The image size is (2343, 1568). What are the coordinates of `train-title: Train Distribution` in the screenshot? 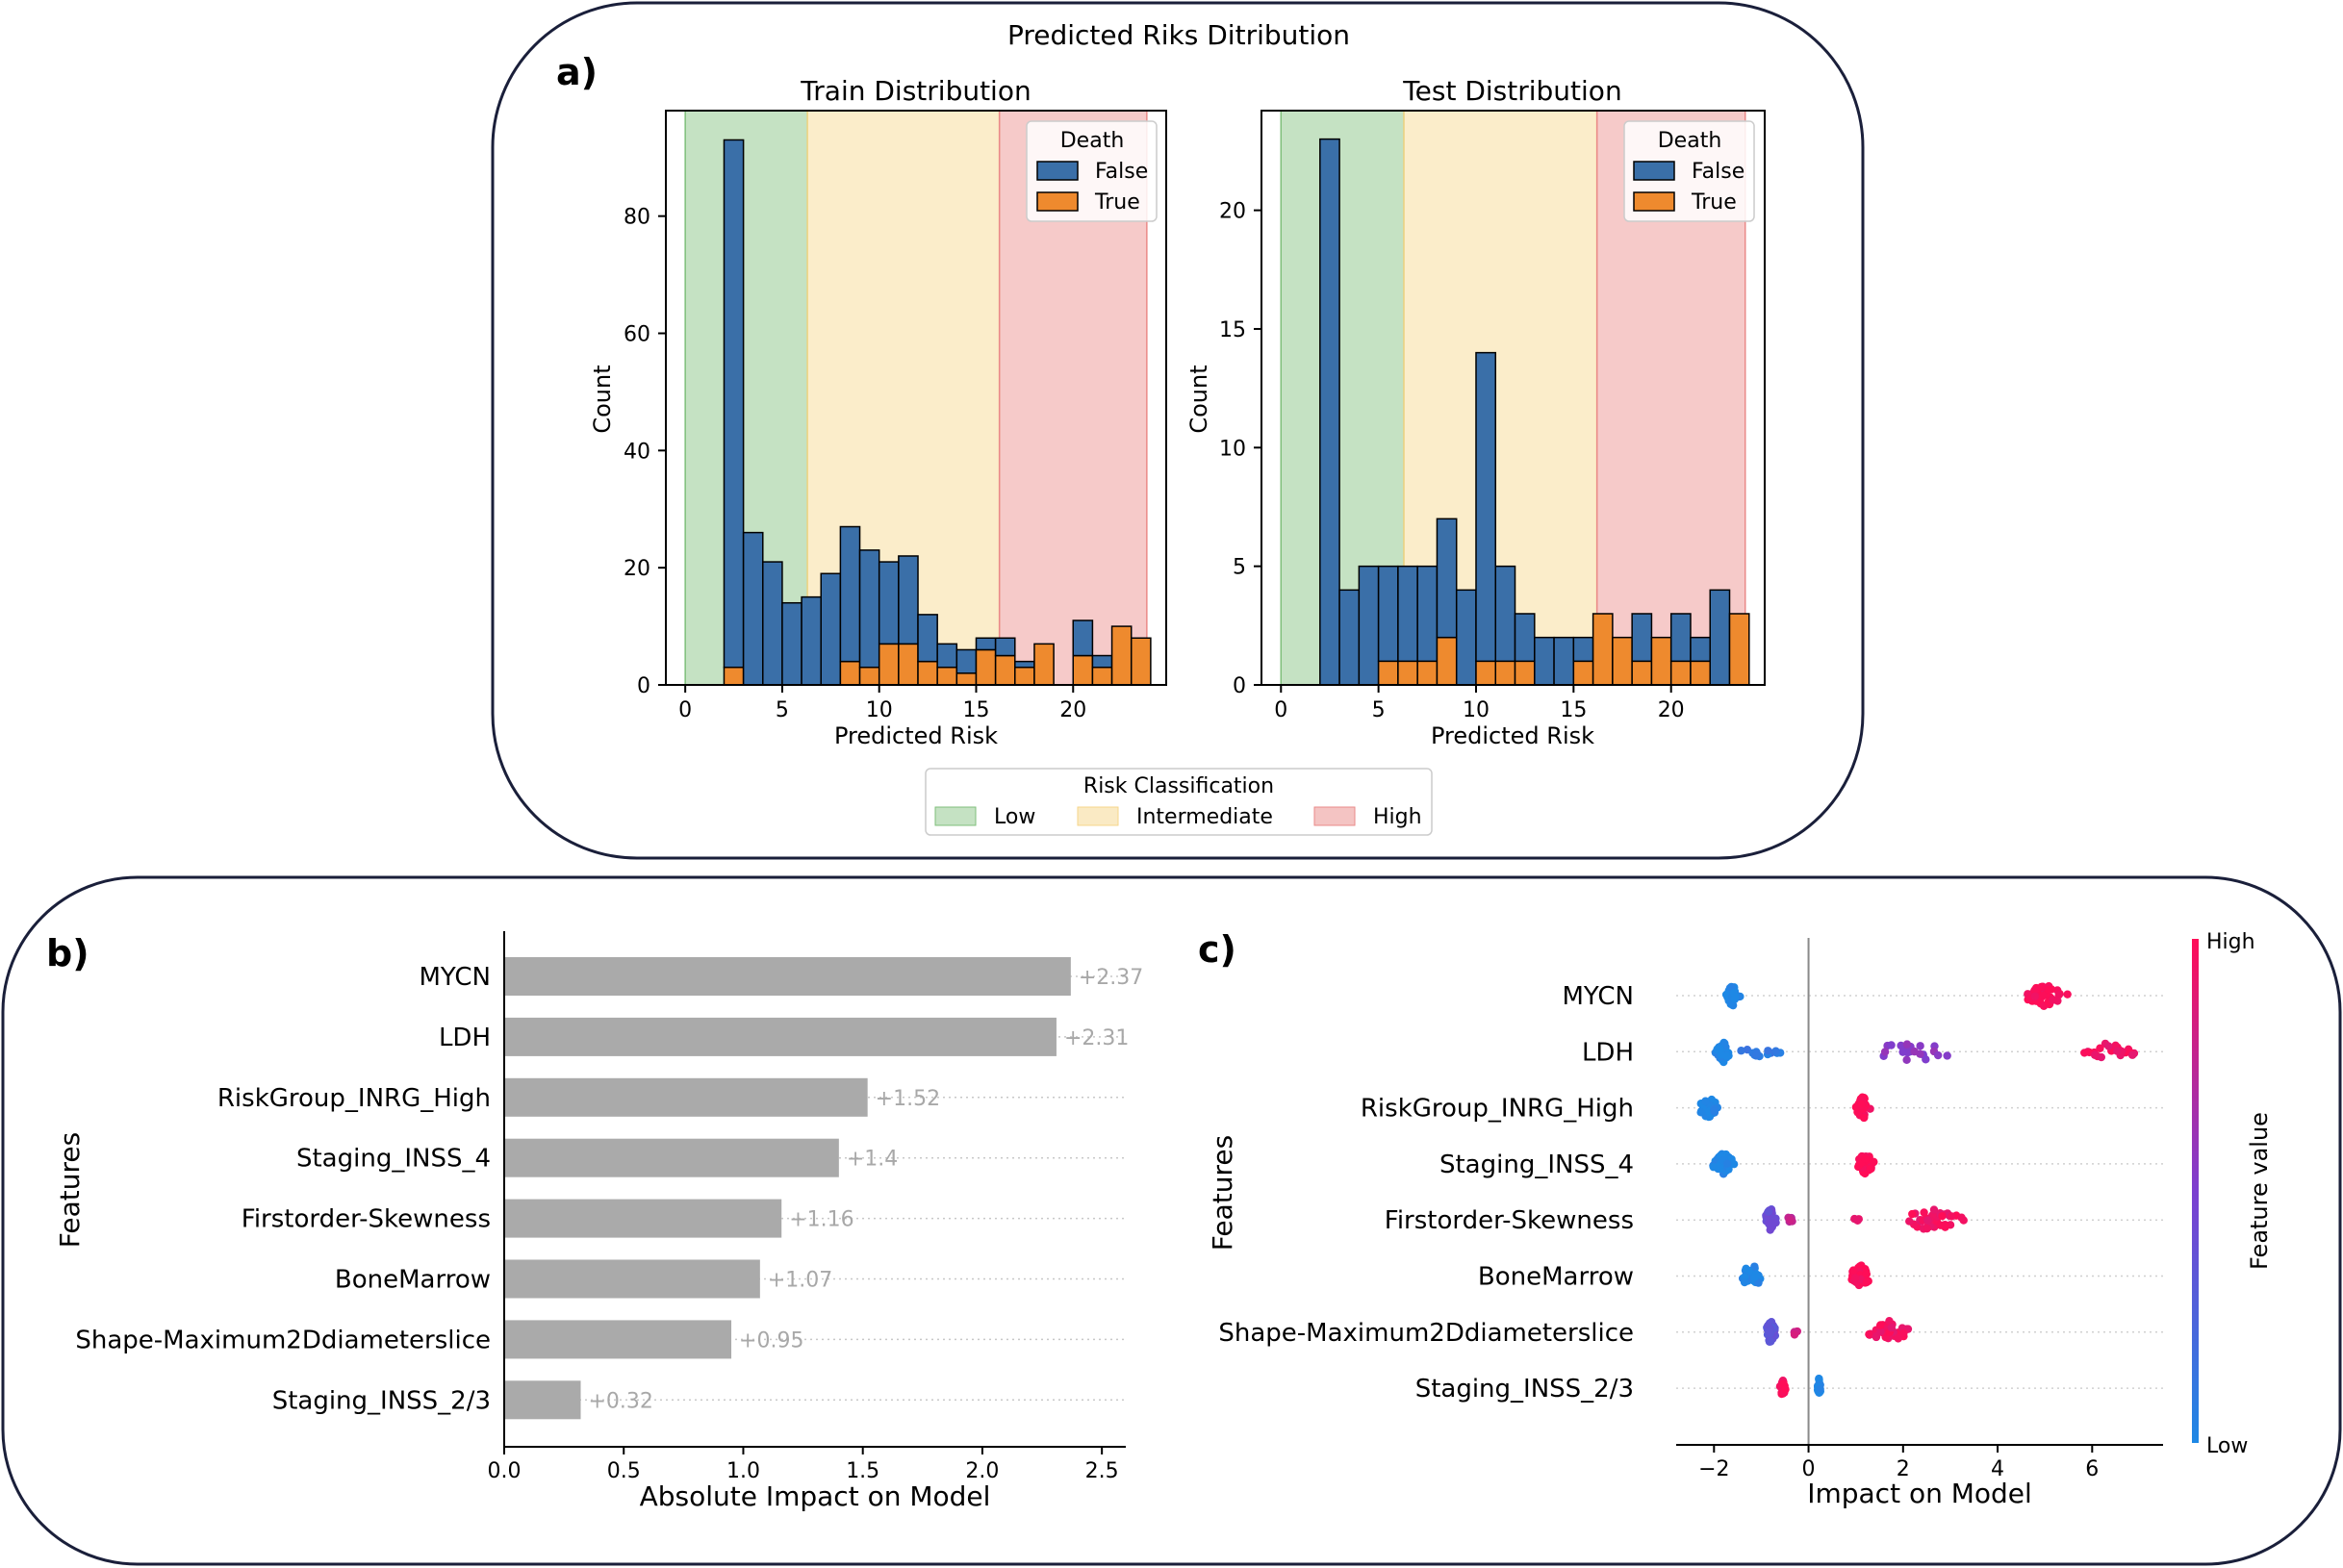 It's located at (915, 91).